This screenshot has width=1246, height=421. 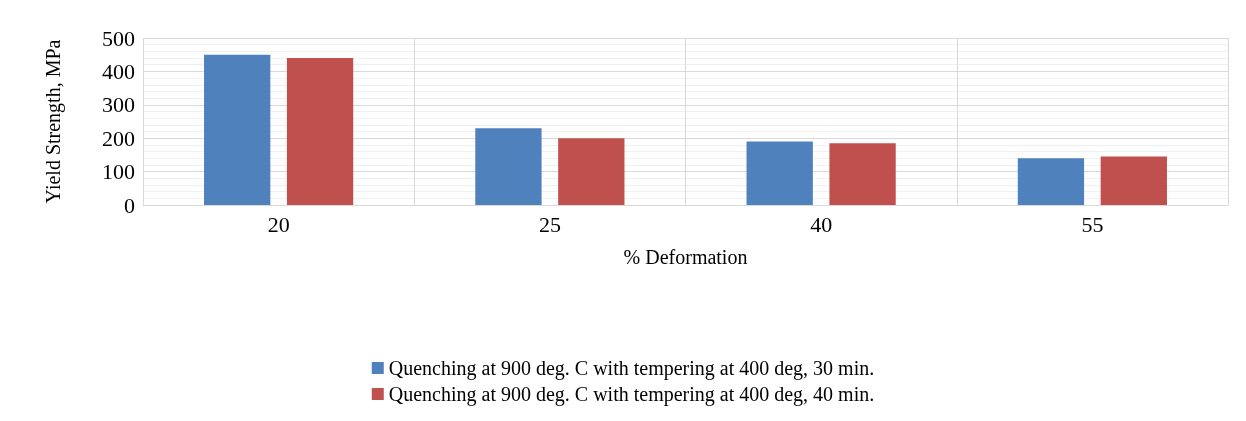 I want to click on y-tick-label: 200, so click(x=118, y=138).